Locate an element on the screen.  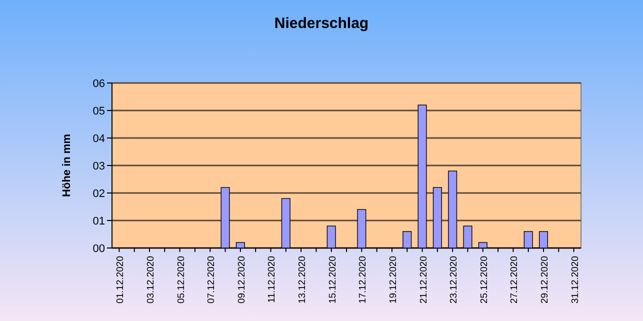
y-tick-label: 05 is located at coordinates (98, 111).